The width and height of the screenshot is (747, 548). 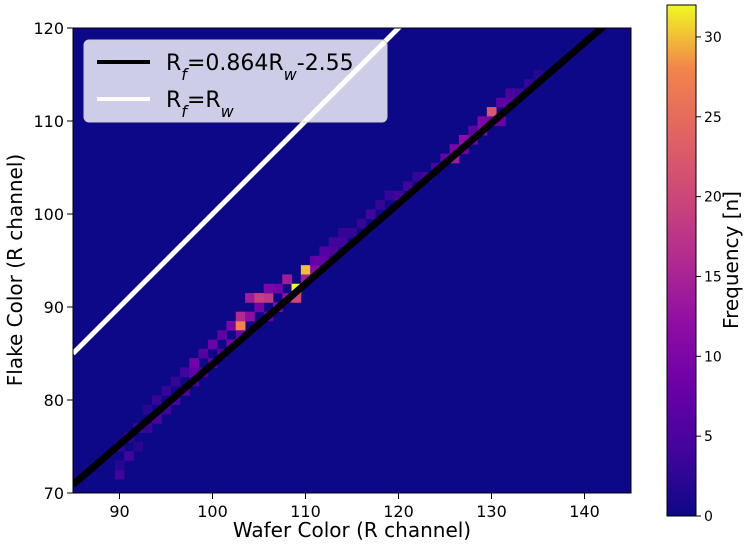 What do you see at coordinates (15, 270) in the screenshot?
I see `y-axis-label: Flake Color (R channel)` at bounding box center [15, 270].